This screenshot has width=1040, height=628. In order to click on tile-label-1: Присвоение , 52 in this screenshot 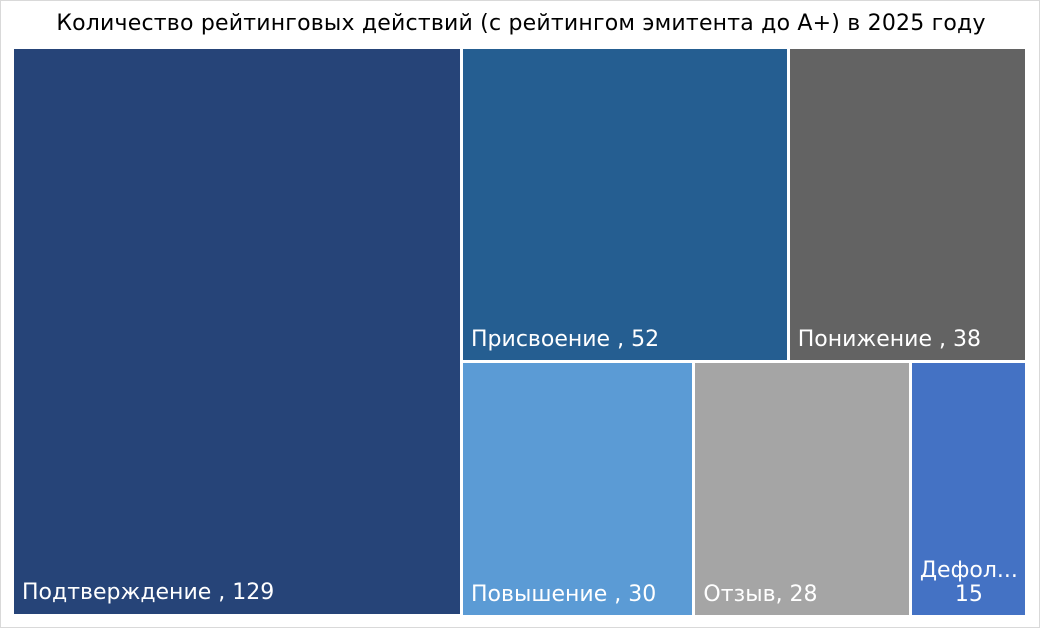, I will do `click(565, 339)`.